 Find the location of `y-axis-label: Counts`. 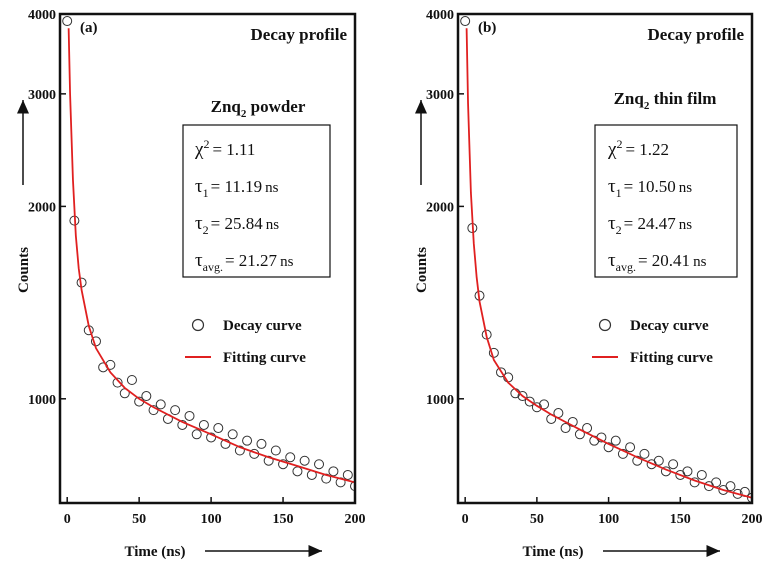

y-axis-label: Counts is located at coordinates (24, 270).